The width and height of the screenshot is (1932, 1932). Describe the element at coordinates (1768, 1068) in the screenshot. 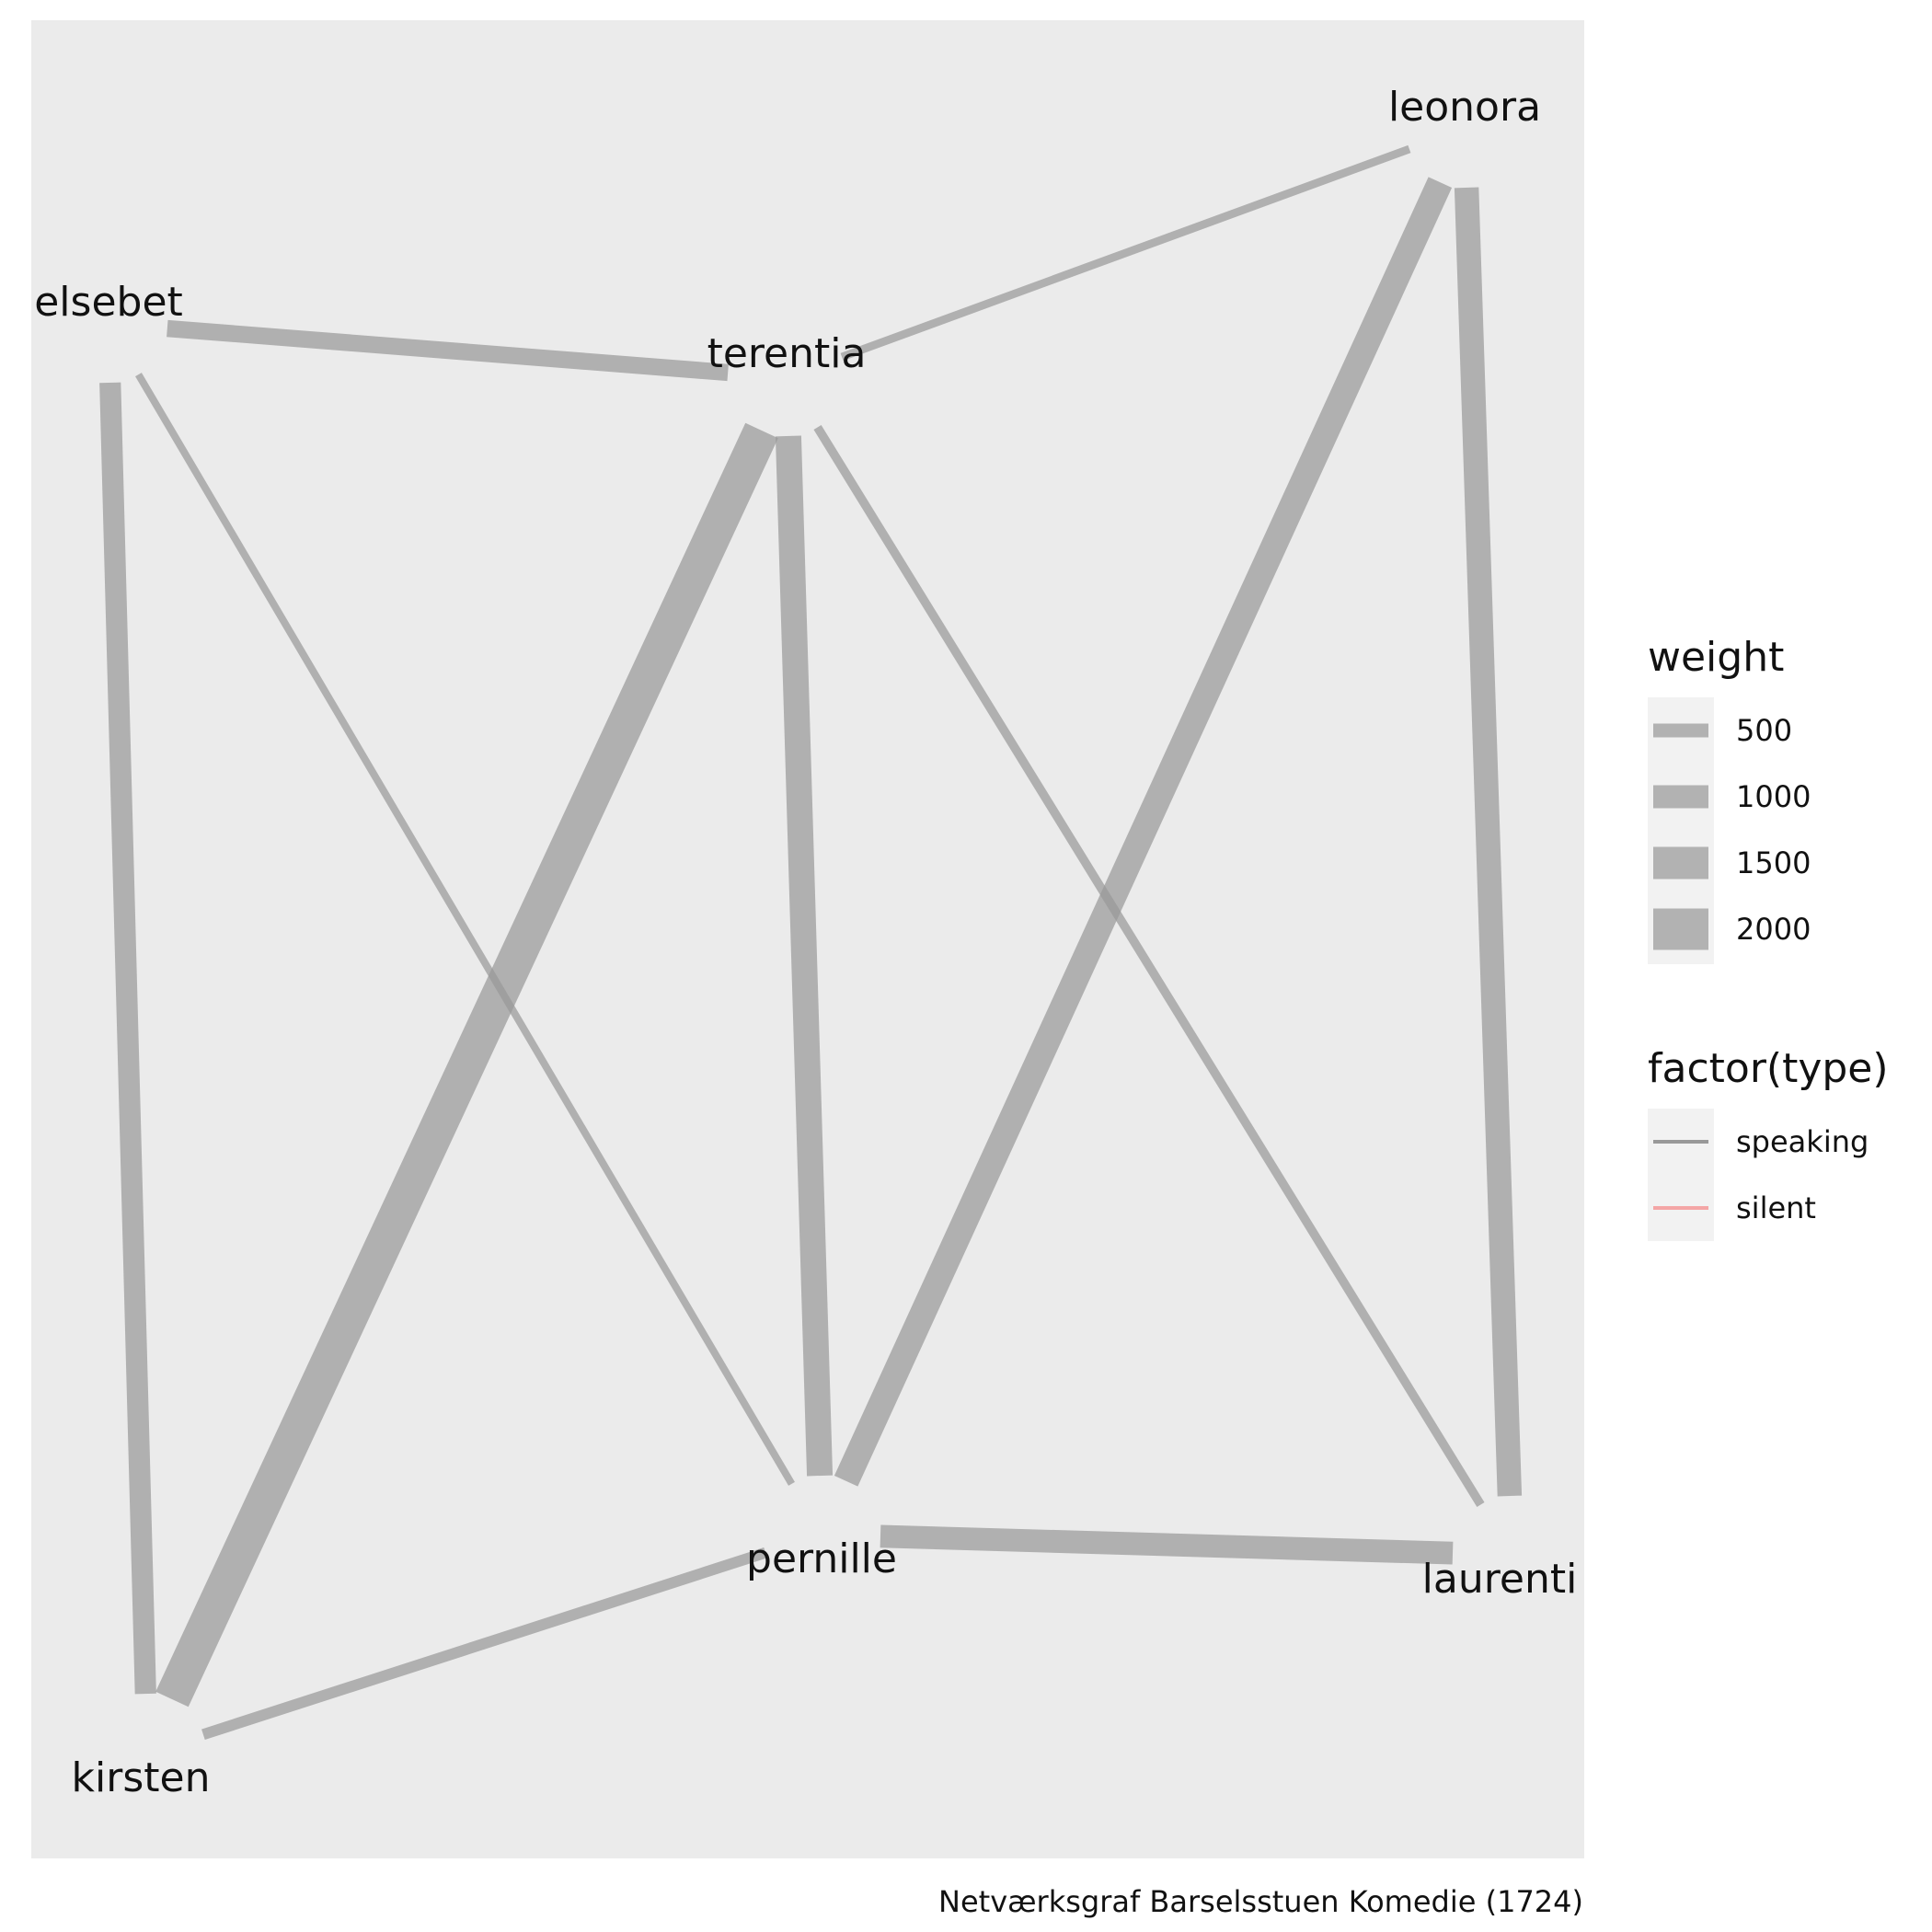

I see `legend-type-title: factor(type)` at that location.